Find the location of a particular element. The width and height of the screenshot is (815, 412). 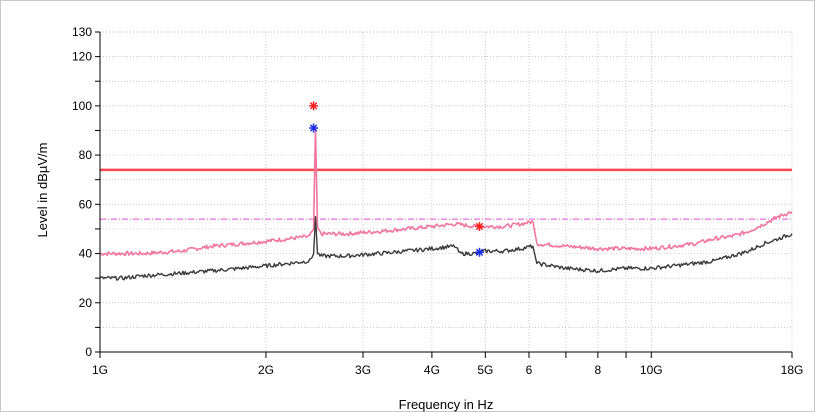

x-tick-label: 5G is located at coordinates (485, 370).